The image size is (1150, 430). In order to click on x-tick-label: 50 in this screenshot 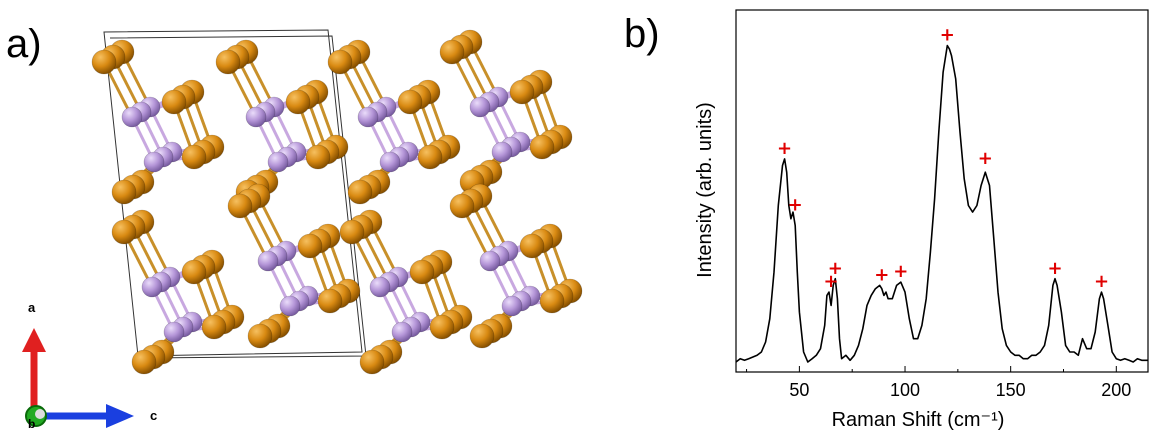, I will do `click(799, 390)`.